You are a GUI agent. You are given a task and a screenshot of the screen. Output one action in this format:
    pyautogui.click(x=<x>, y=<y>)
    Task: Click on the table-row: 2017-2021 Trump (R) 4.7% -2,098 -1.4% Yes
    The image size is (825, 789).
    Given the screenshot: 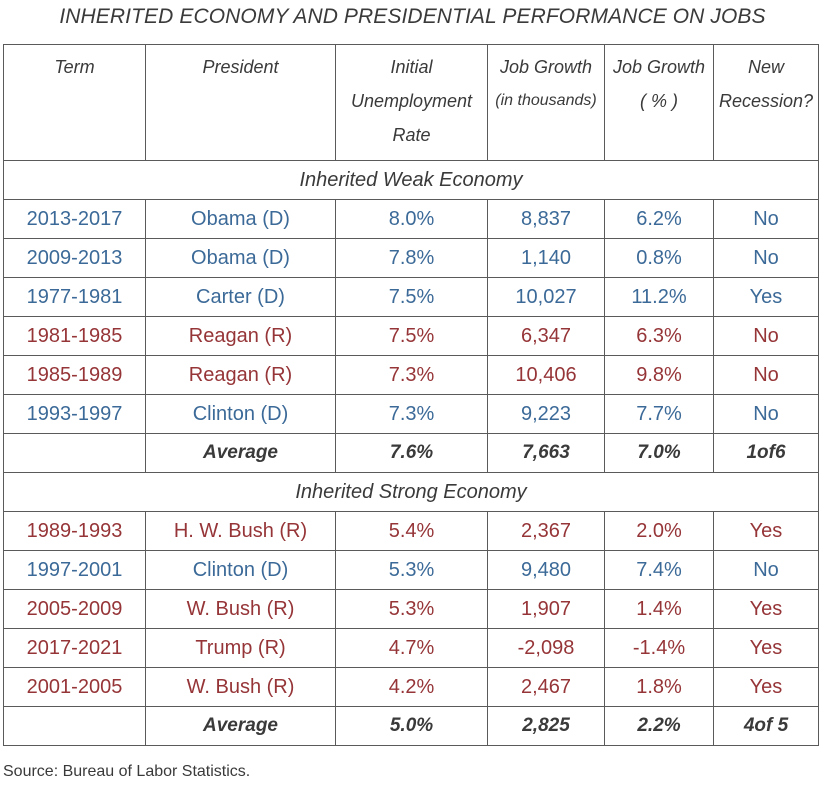 What is the action you would take?
    pyautogui.click(x=411, y=648)
    